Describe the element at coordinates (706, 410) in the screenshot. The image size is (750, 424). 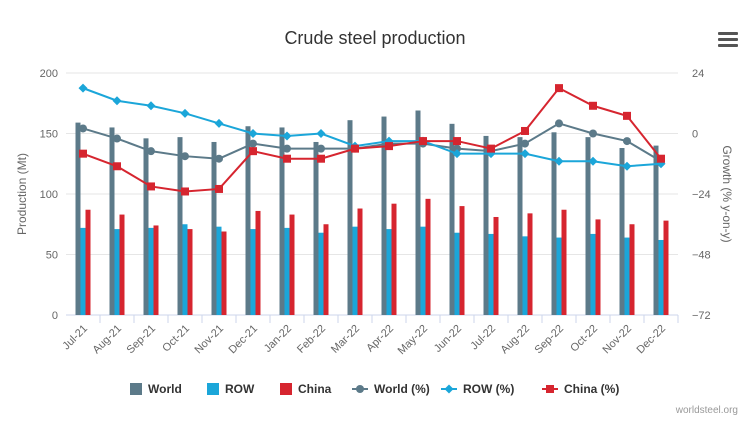
I see `credit-link: worldsteel.org` at that location.